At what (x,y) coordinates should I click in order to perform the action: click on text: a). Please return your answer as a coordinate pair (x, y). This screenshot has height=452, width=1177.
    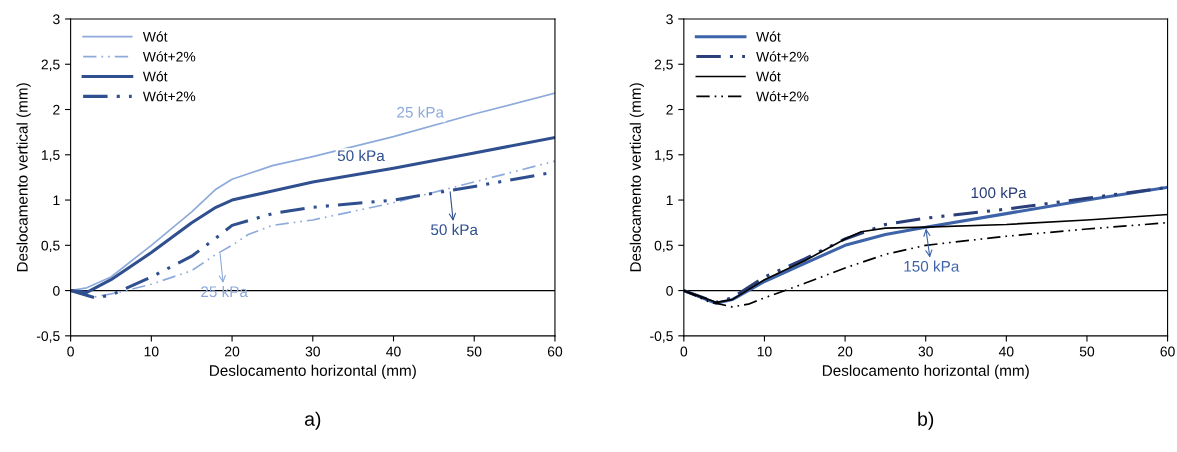
    Looking at the image, I should click on (312, 420).